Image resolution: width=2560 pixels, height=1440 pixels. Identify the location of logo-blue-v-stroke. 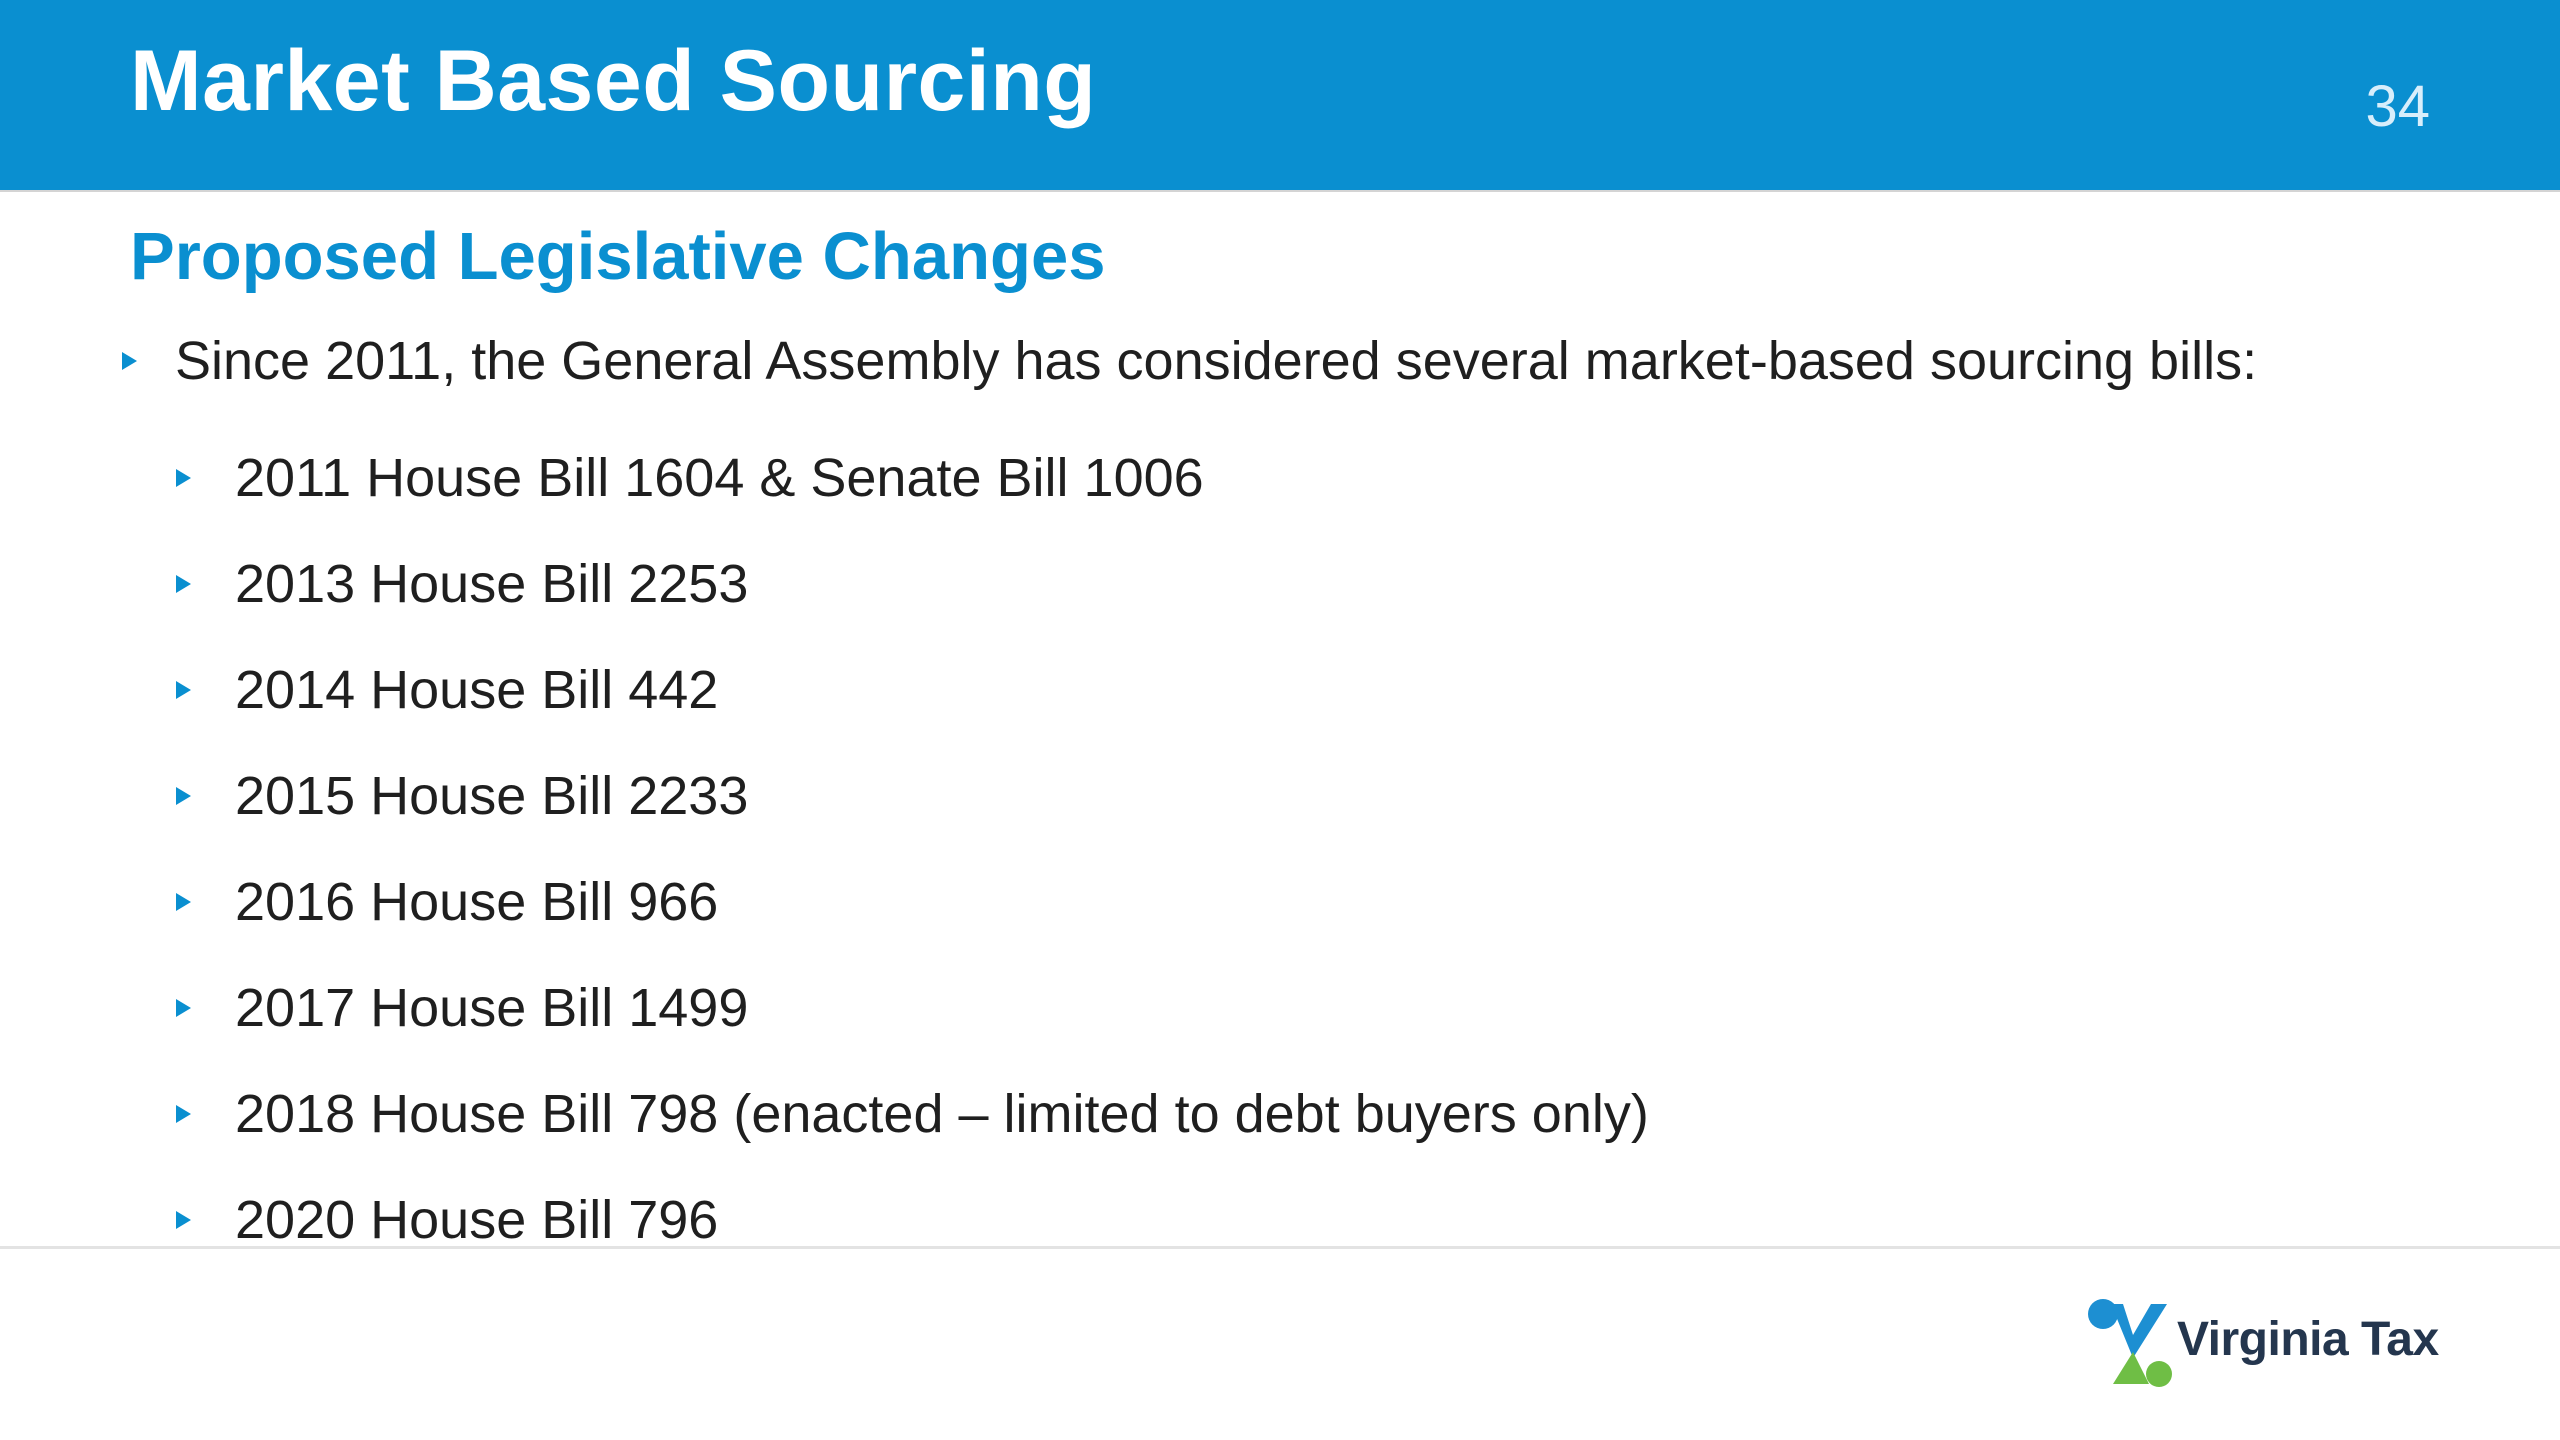
(2139, 1331).